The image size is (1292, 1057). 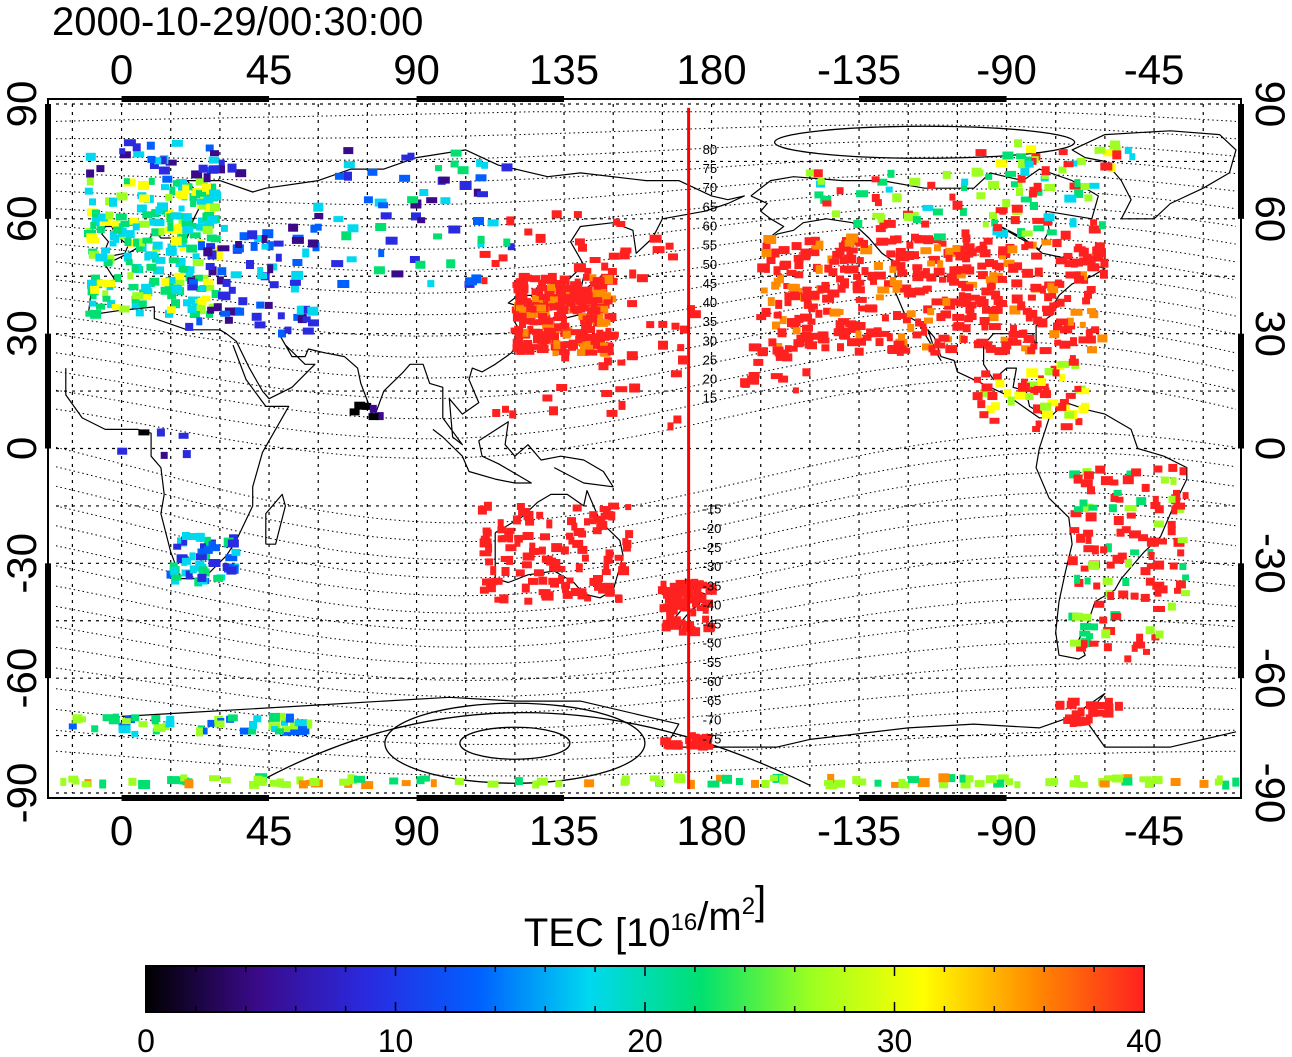 What do you see at coordinates (933, 99) in the screenshot?
I see `frame-bar-segment` at bounding box center [933, 99].